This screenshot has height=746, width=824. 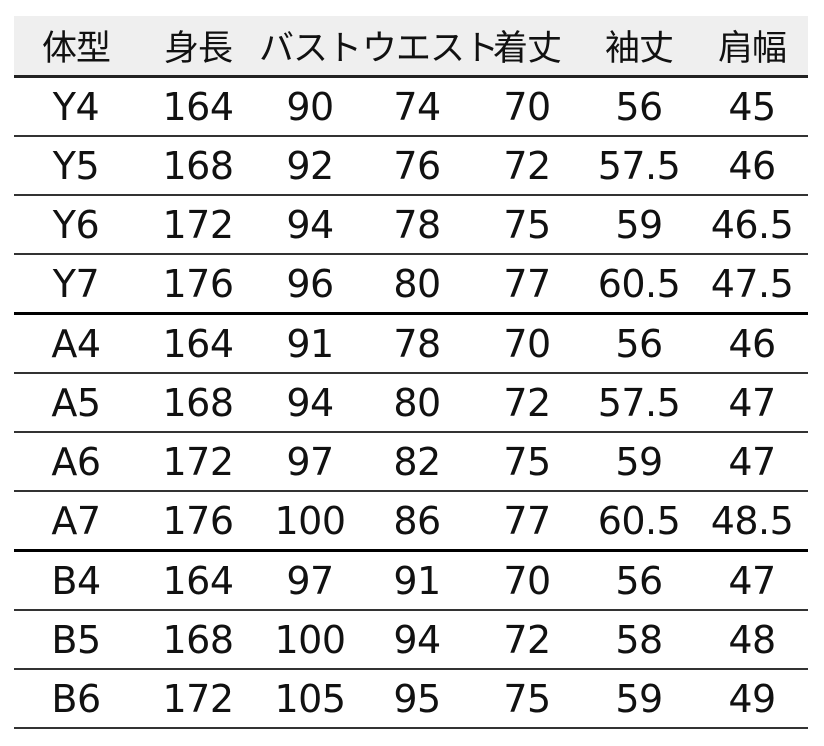 What do you see at coordinates (417, 166) in the screenshot?
I see `measurement-cell: 76` at bounding box center [417, 166].